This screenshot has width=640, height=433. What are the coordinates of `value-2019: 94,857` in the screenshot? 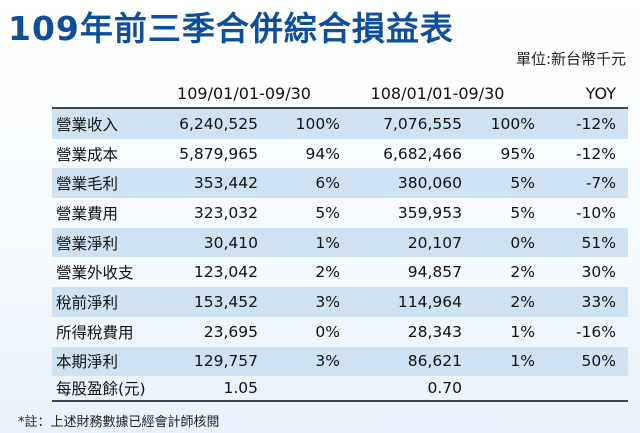 It's located at (434, 272).